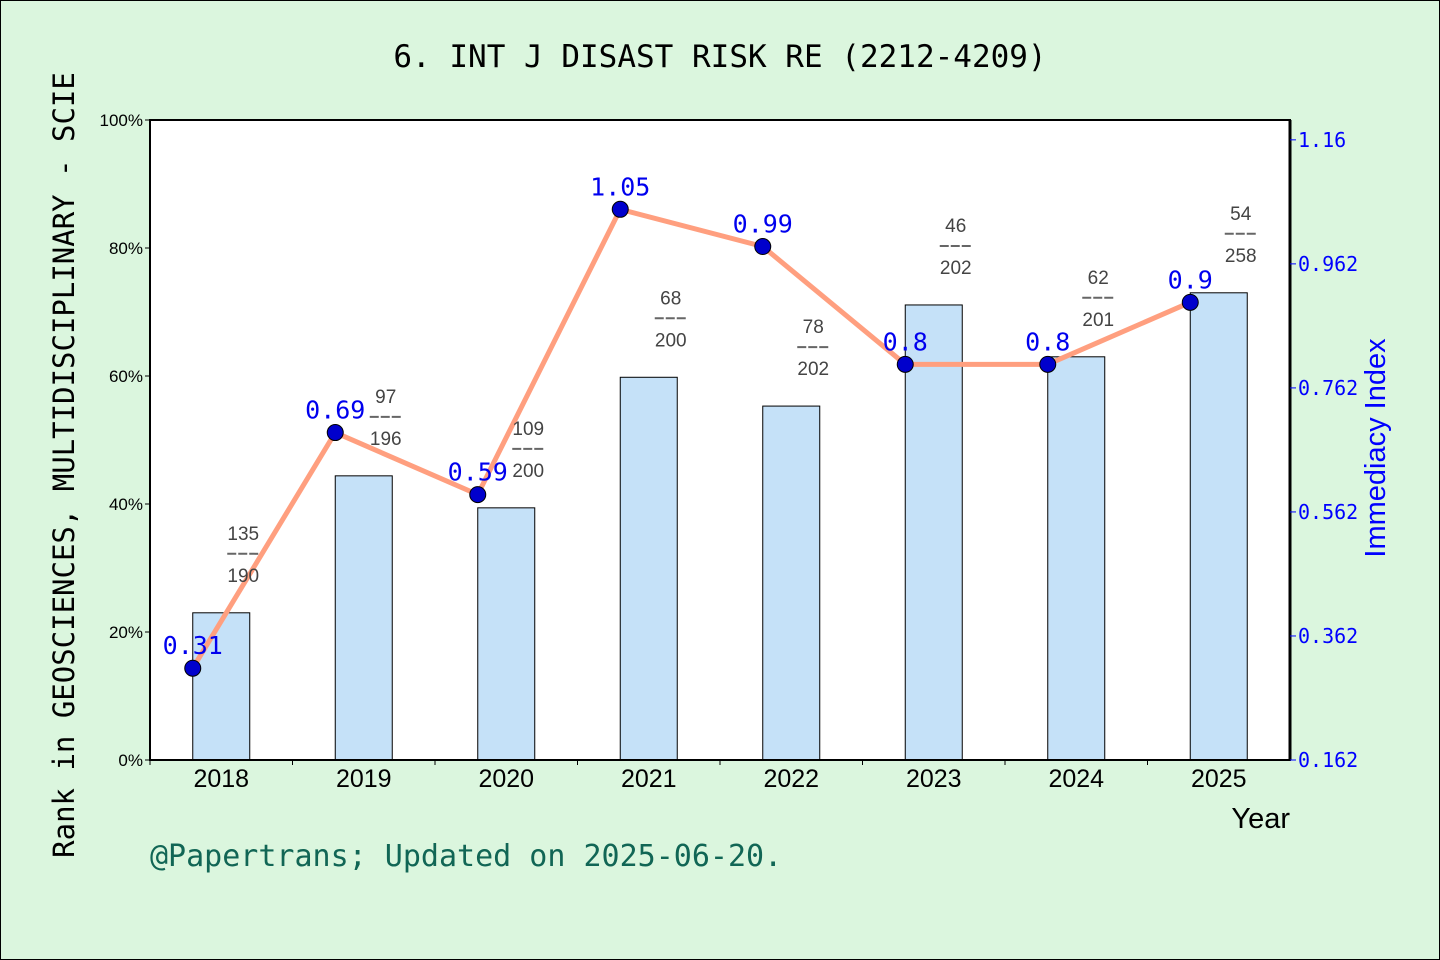 This screenshot has height=960, width=1440. What do you see at coordinates (1190, 279) in the screenshot?
I see `immediacy-label: 0.9` at bounding box center [1190, 279].